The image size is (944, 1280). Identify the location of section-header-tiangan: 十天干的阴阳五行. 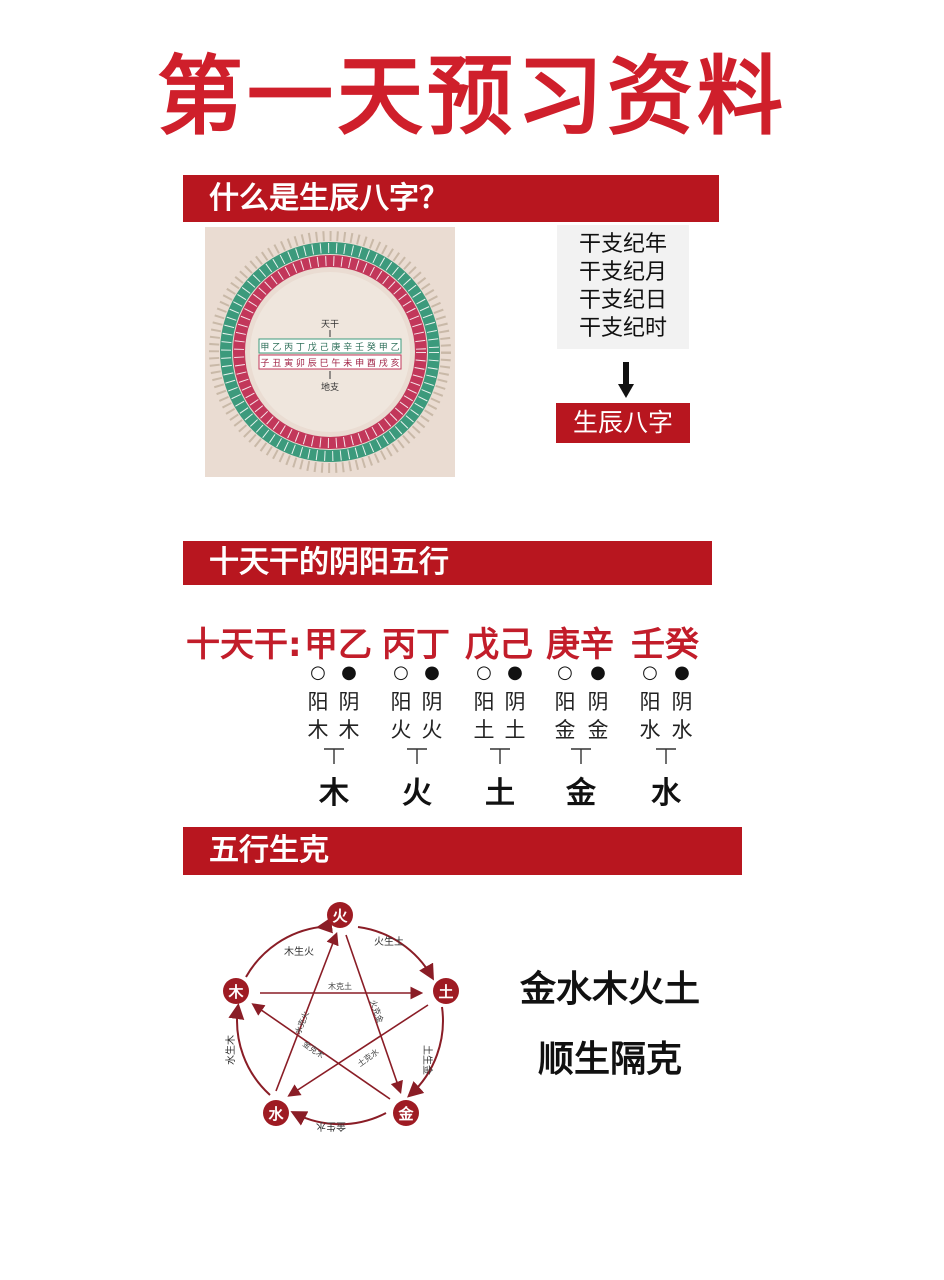
(447, 563).